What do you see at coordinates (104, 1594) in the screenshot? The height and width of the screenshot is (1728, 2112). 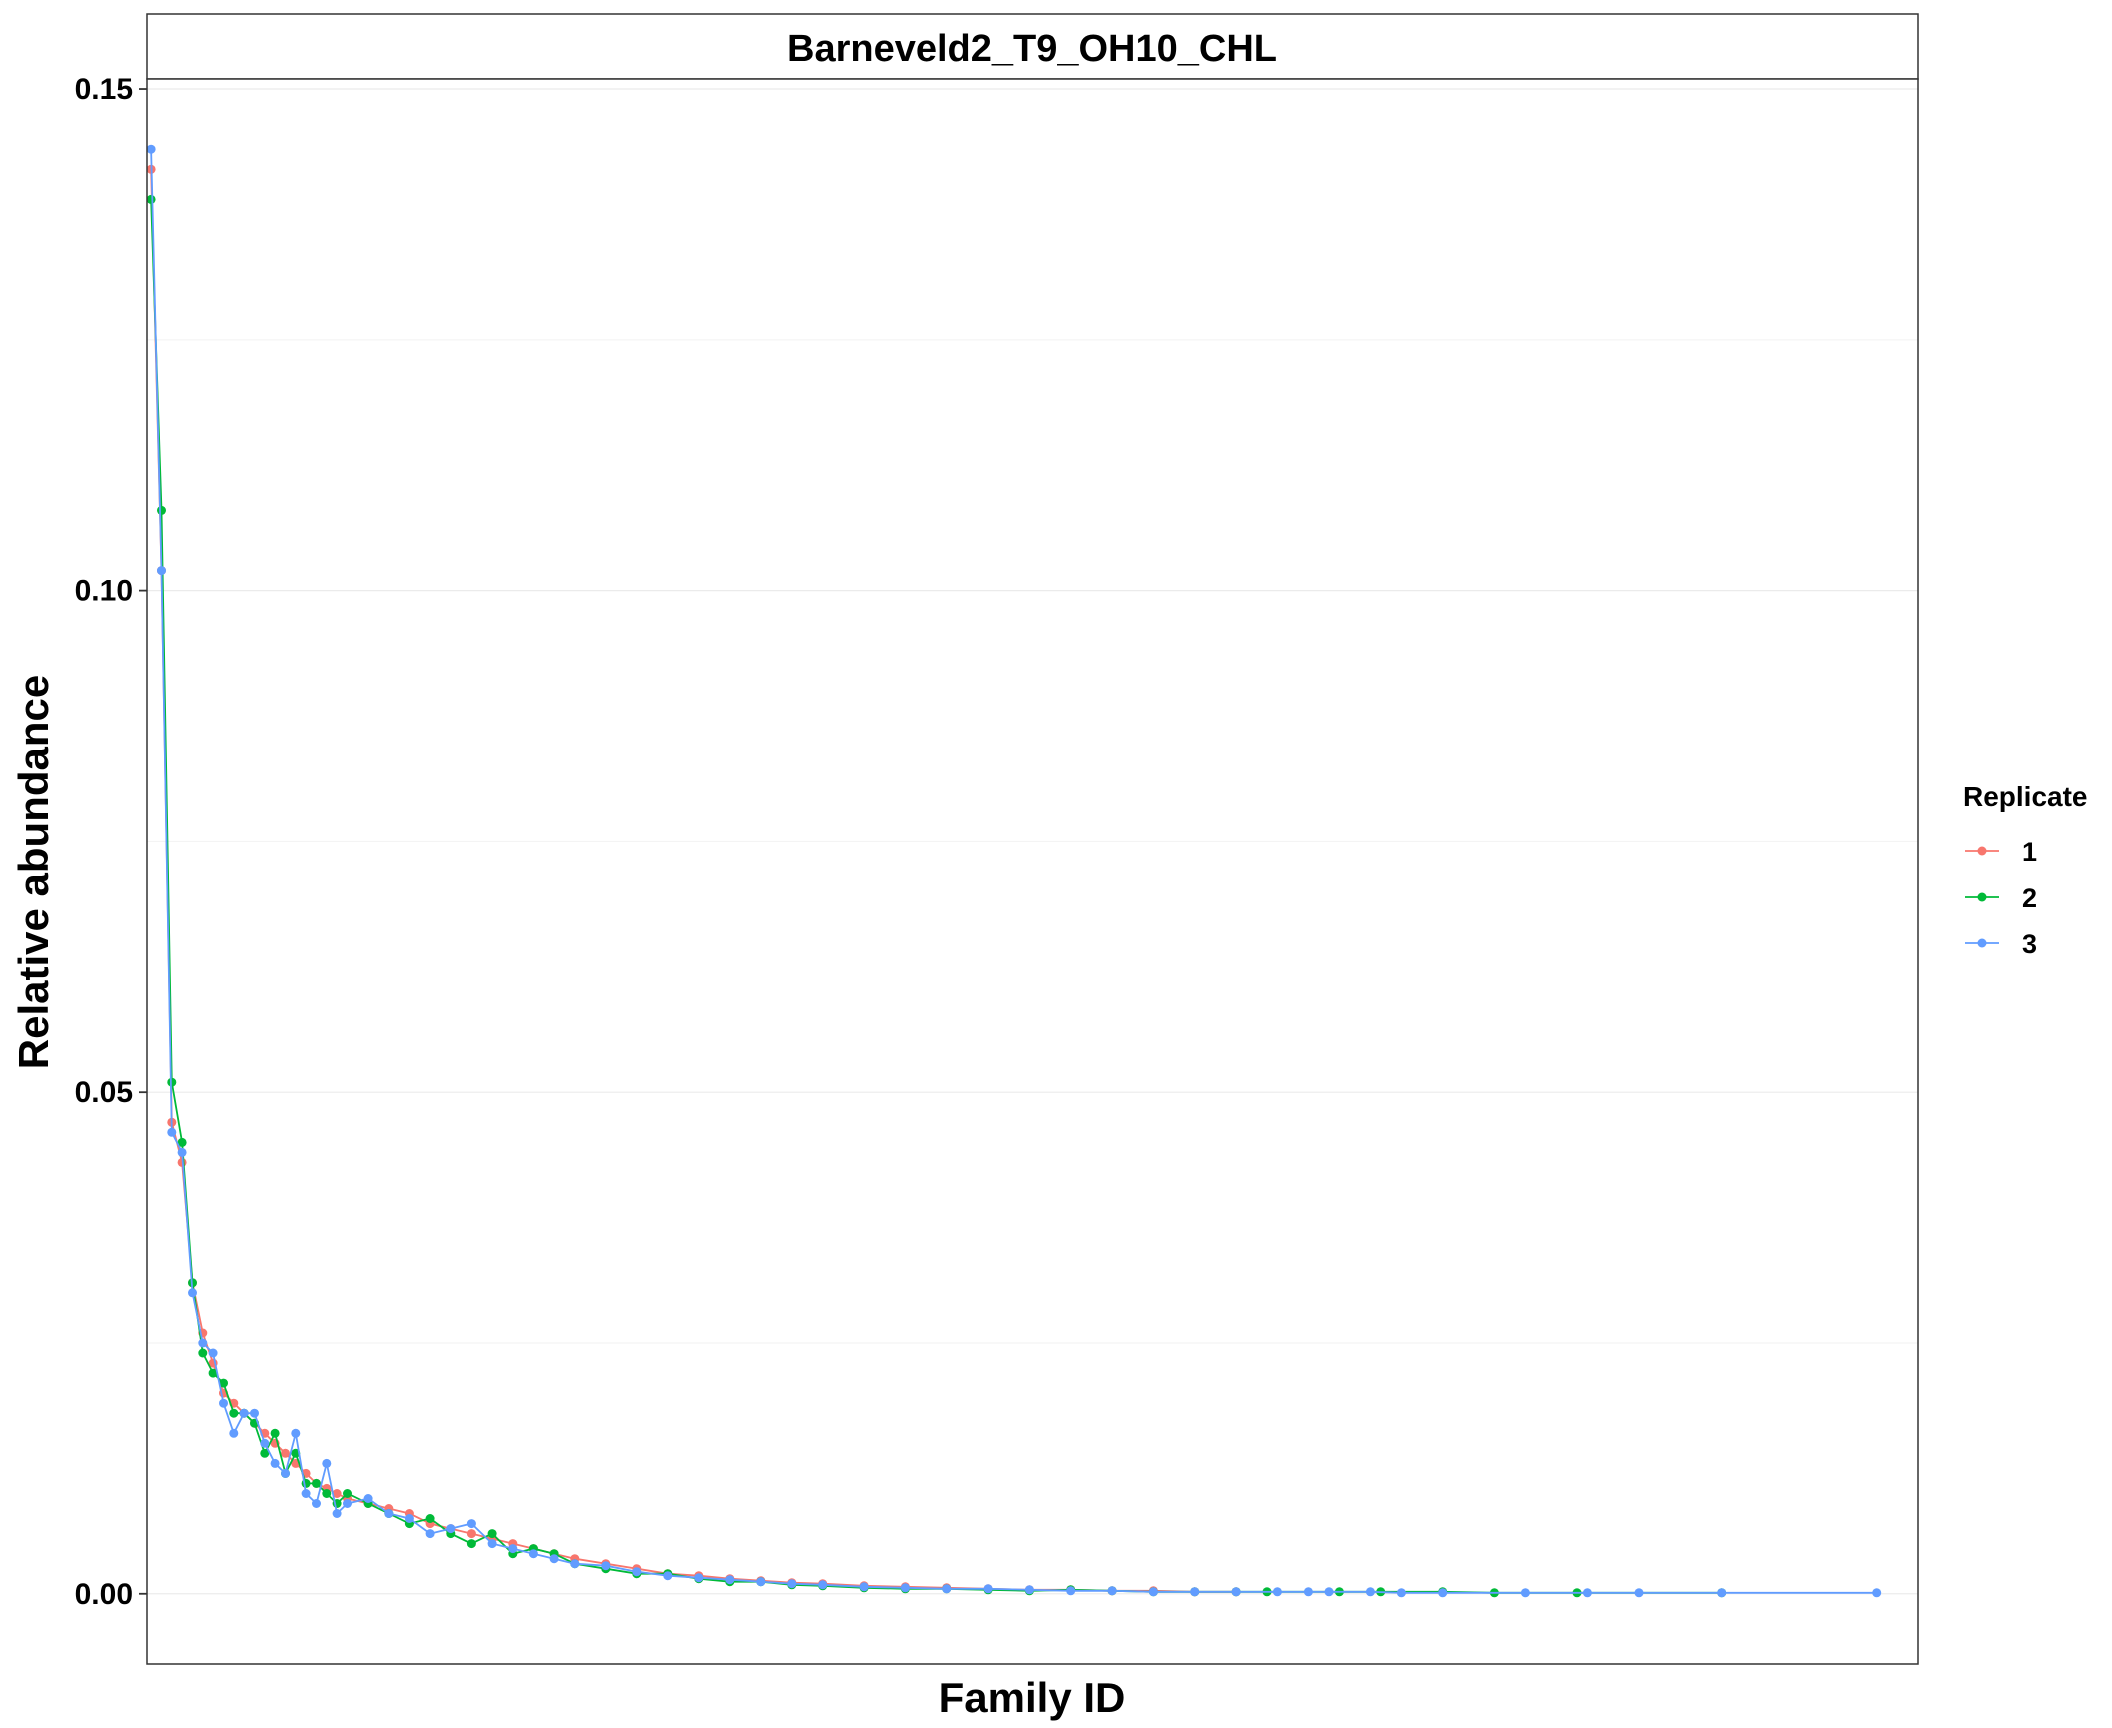 I see `y-tick-label: 0.00` at bounding box center [104, 1594].